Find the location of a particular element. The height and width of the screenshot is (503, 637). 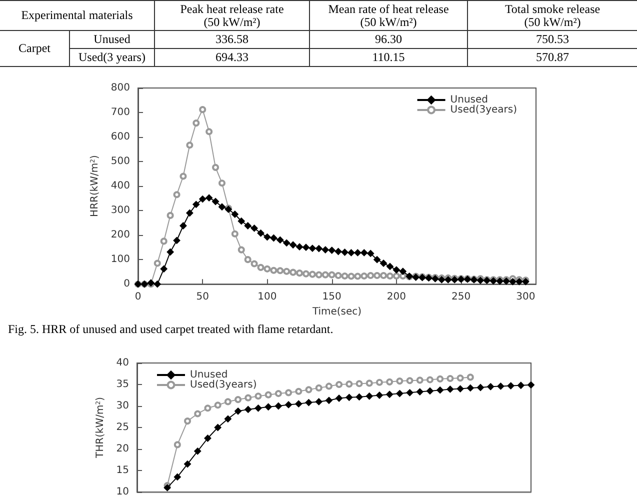

text: 110.15 is located at coordinates (389, 58).